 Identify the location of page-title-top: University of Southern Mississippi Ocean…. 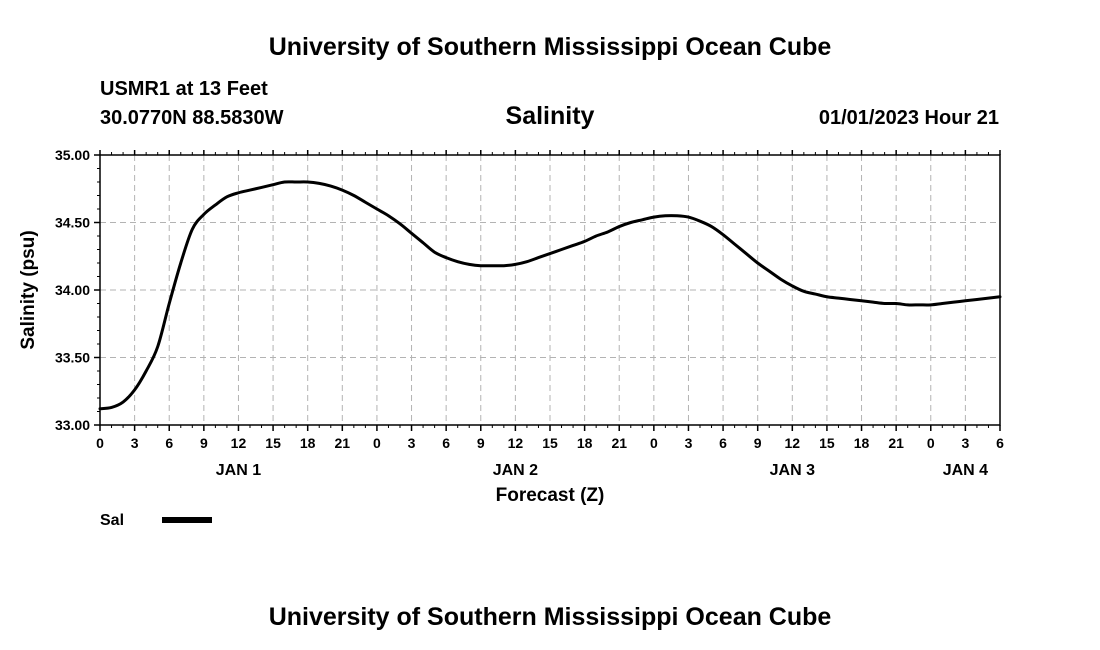
(550, 47).